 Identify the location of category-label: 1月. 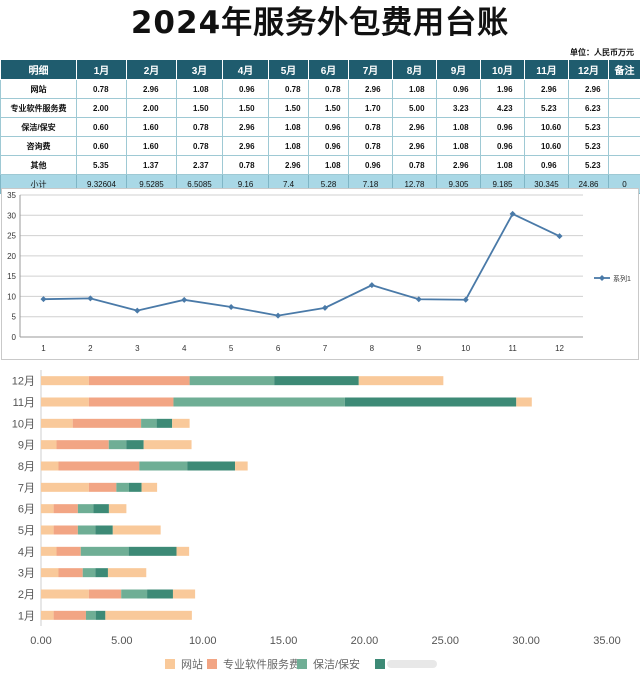
(26, 616).